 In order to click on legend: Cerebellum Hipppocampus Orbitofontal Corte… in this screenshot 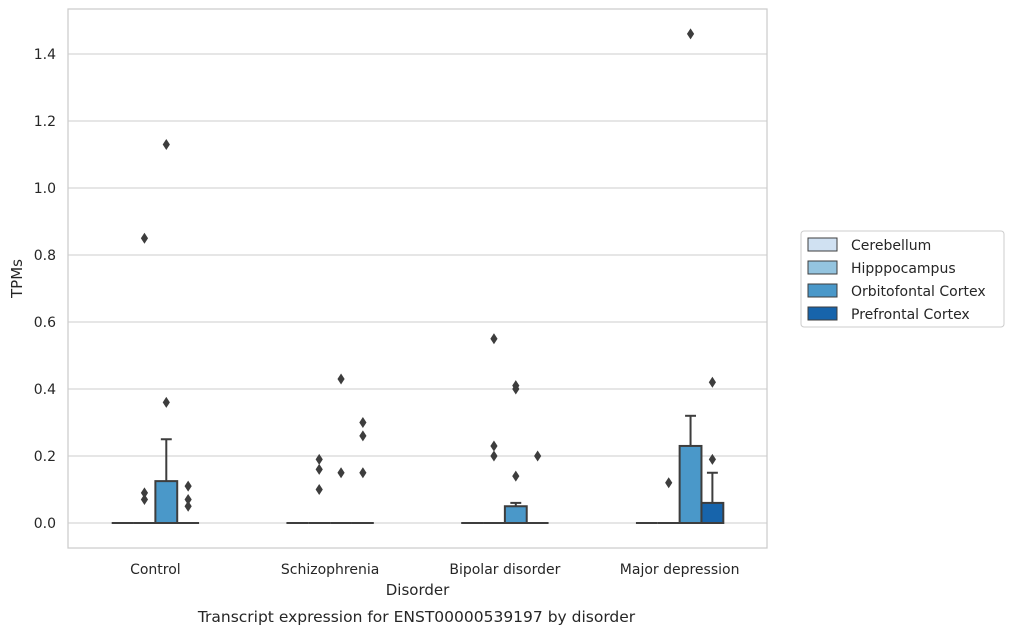, I will do `click(902, 279)`.